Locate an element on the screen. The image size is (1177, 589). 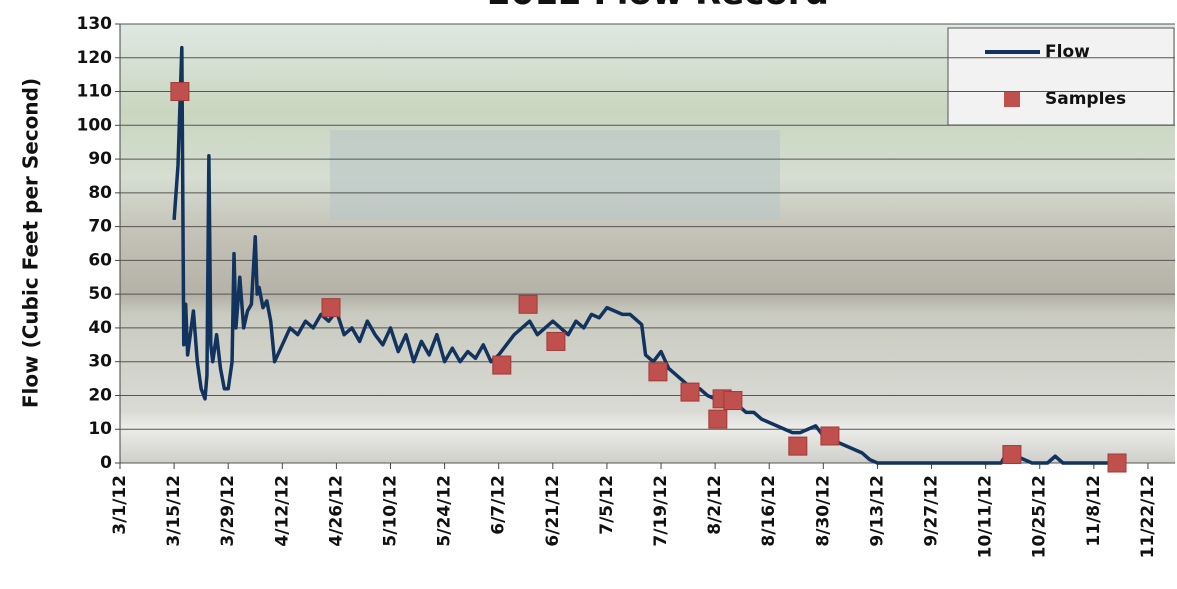
y-tick-label: 90 is located at coordinates (100, 159).